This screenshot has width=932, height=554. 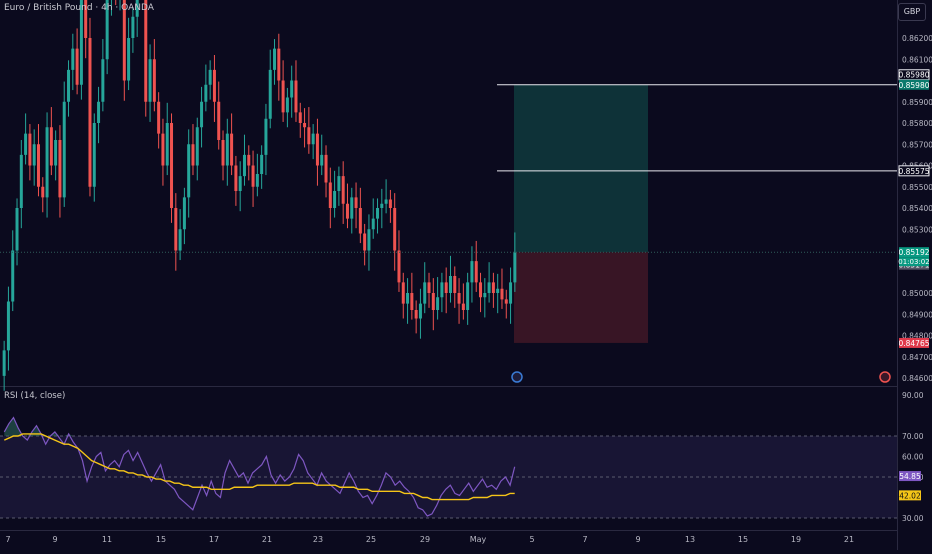 I want to click on price-axis-tick: 0.85900, so click(x=917, y=102).